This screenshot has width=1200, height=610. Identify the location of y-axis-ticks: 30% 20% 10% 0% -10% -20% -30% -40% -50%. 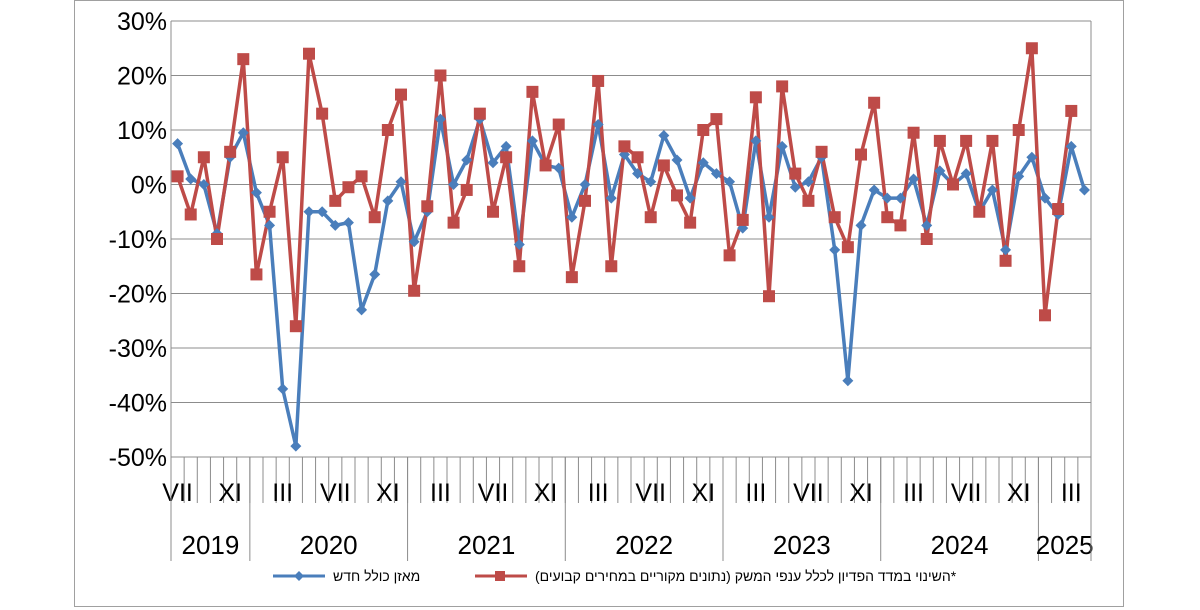
(138, 240).